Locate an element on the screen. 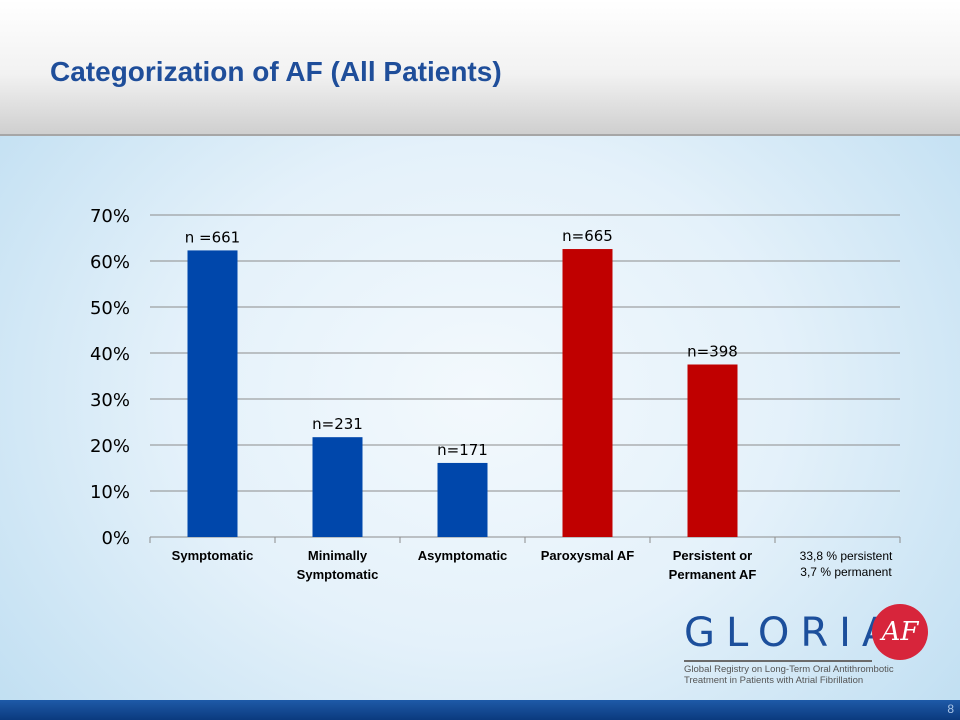  data-label: n=231 is located at coordinates (337, 424).